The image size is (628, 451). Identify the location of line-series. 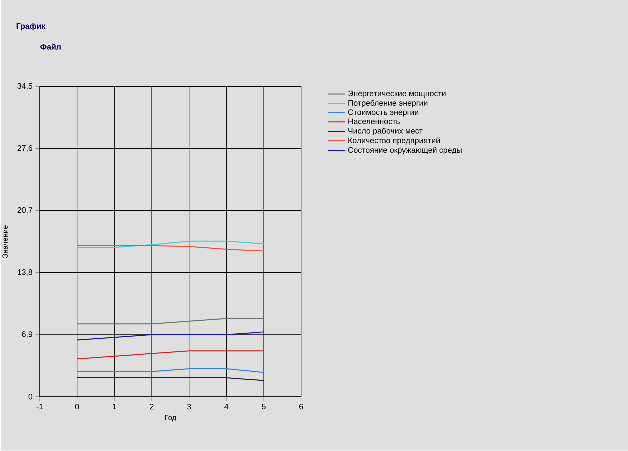
(170, 244).